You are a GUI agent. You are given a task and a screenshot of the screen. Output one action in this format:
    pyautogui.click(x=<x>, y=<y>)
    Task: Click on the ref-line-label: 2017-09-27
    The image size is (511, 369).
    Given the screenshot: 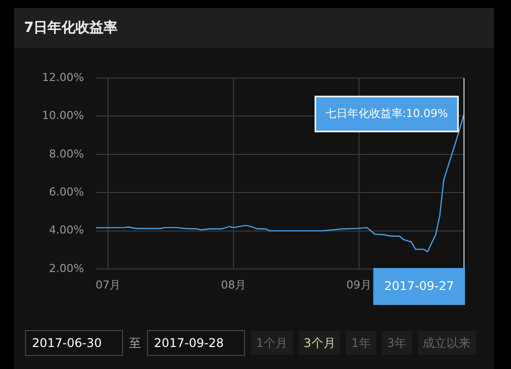 What is the action you would take?
    pyautogui.click(x=419, y=286)
    